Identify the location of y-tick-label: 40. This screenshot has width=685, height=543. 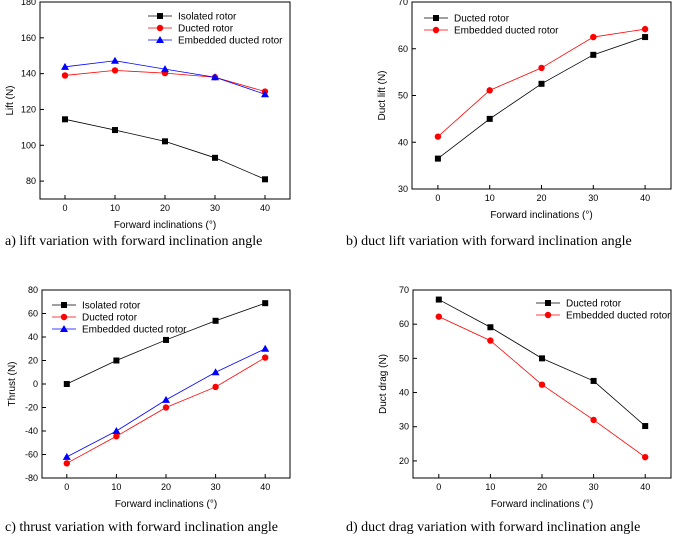
(33, 337).